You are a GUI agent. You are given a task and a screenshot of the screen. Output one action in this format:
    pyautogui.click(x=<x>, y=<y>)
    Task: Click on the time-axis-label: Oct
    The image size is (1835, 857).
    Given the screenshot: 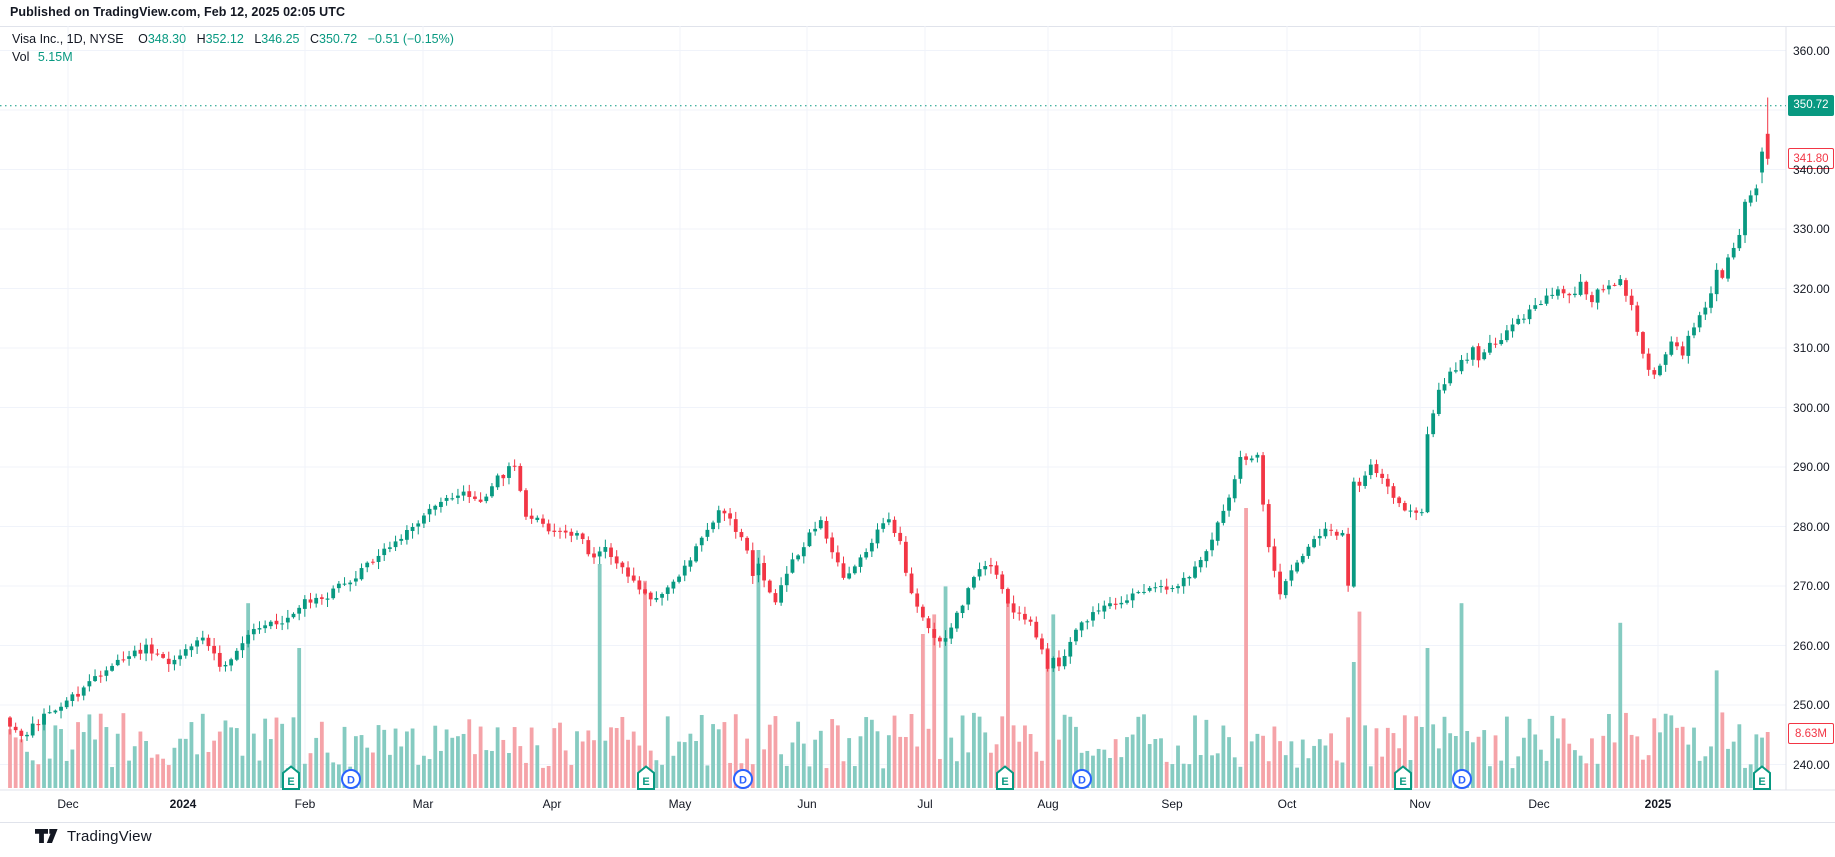 What is the action you would take?
    pyautogui.click(x=1287, y=804)
    